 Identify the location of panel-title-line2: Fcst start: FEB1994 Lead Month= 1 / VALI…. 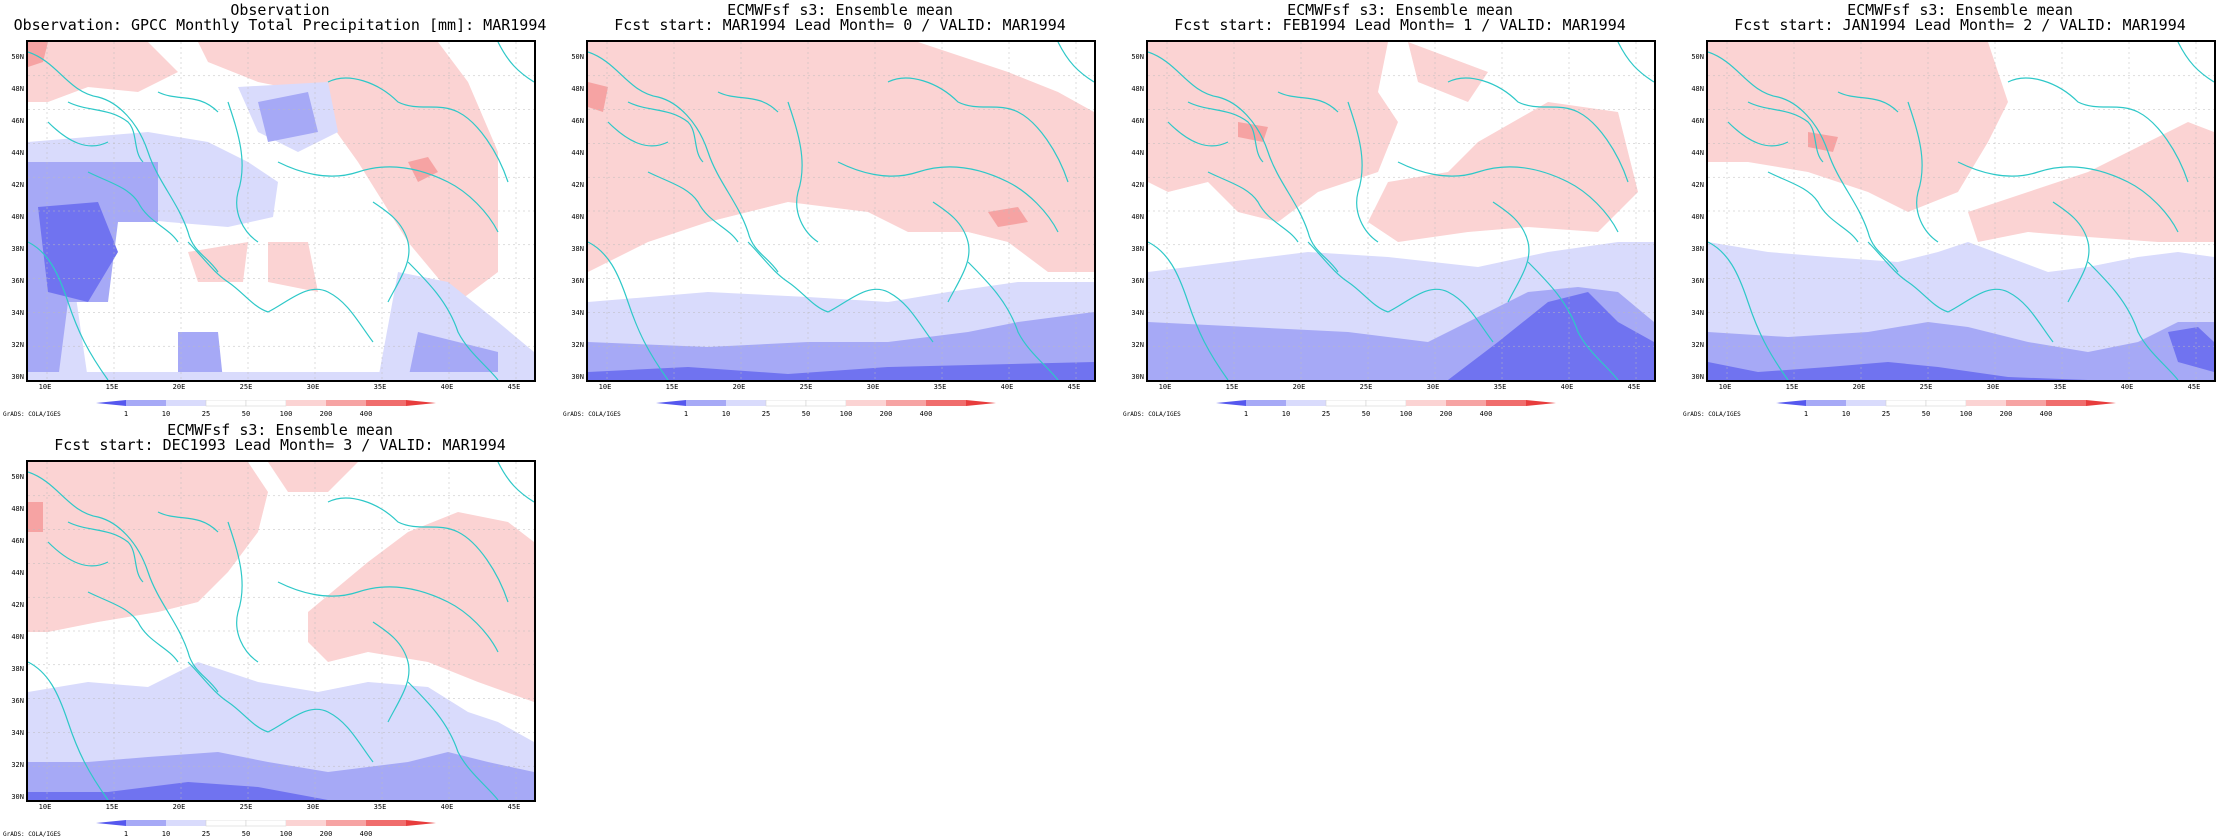
(1400, 25).